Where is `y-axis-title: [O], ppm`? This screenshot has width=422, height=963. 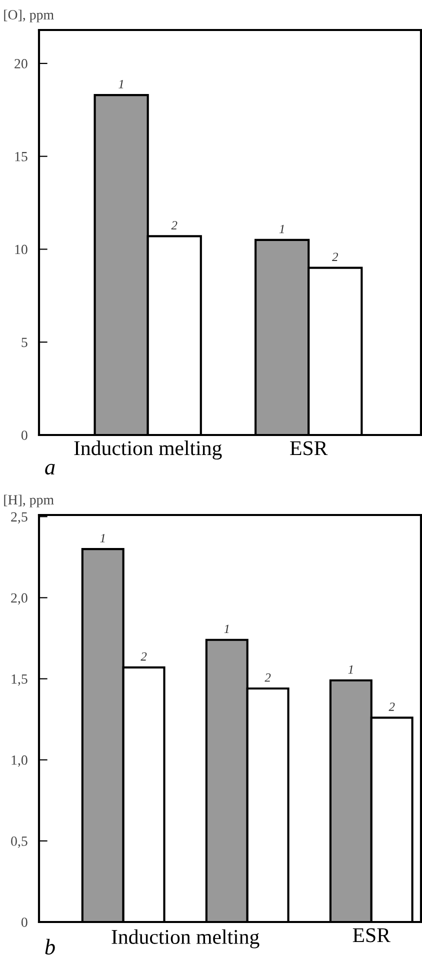 y-axis-title: [O], ppm is located at coordinates (29, 16).